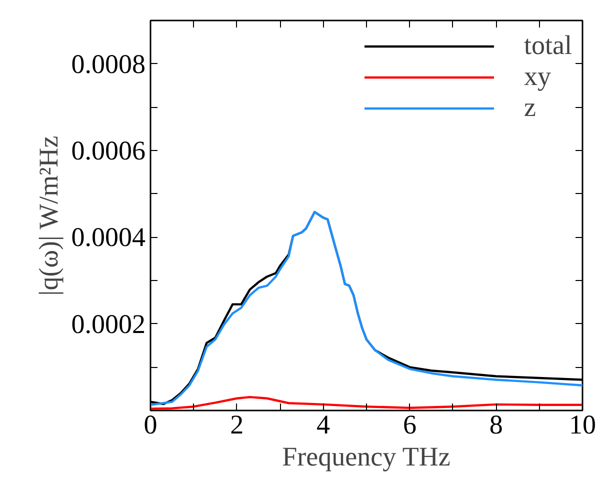 The height and width of the screenshot is (495, 598). Describe the element at coordinates (582, 425) in the screenshot. I see `x-tick-label: 10` at that location.